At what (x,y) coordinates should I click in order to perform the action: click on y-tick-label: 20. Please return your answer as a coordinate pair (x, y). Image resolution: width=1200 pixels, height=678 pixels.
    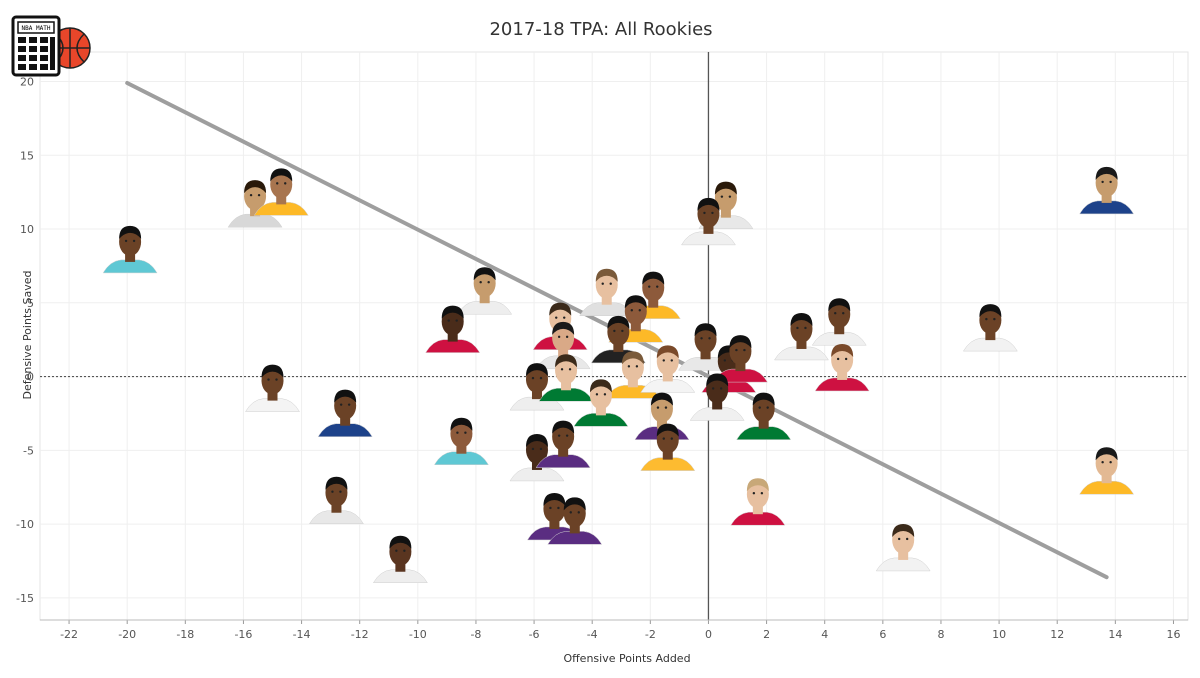
    Looking at the image, I should click on (27, 82).